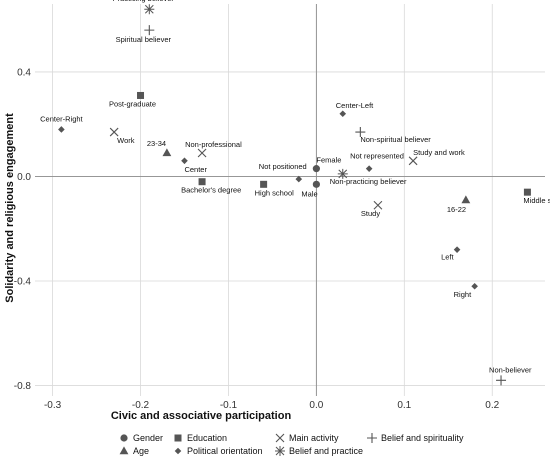 This screenshot has width=550, height=462. I want to click on point-practicing-believer, so click(149, 9).